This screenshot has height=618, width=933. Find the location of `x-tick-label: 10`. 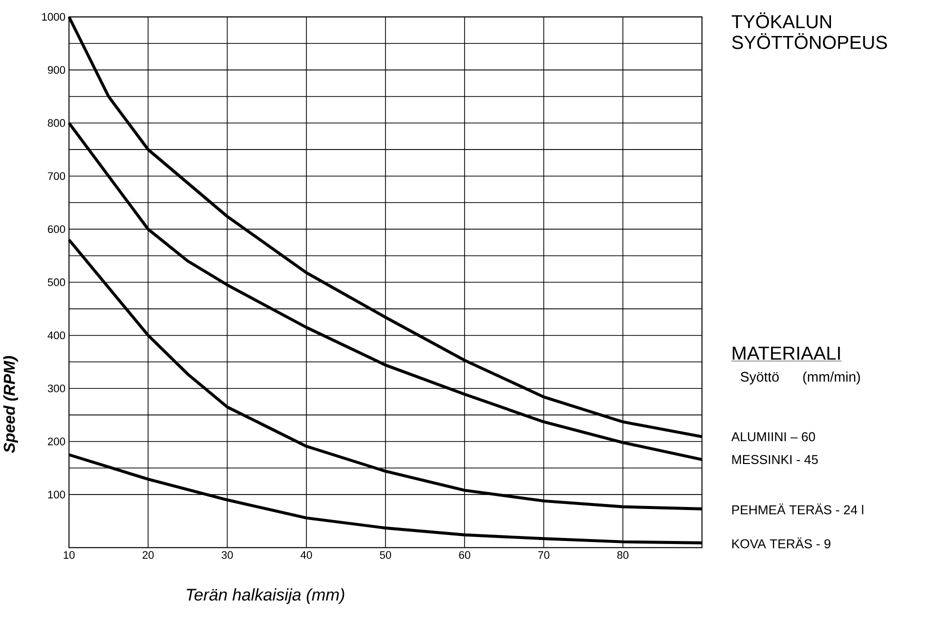

x-tick-label: 10 is located at coordinates (69, 555).